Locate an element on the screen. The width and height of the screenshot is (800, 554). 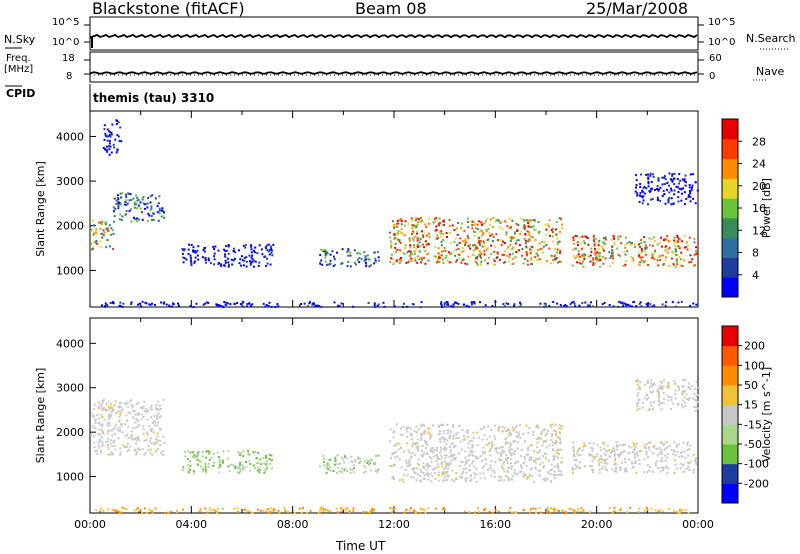
nsky-trace is located at coordinates (393, 36).